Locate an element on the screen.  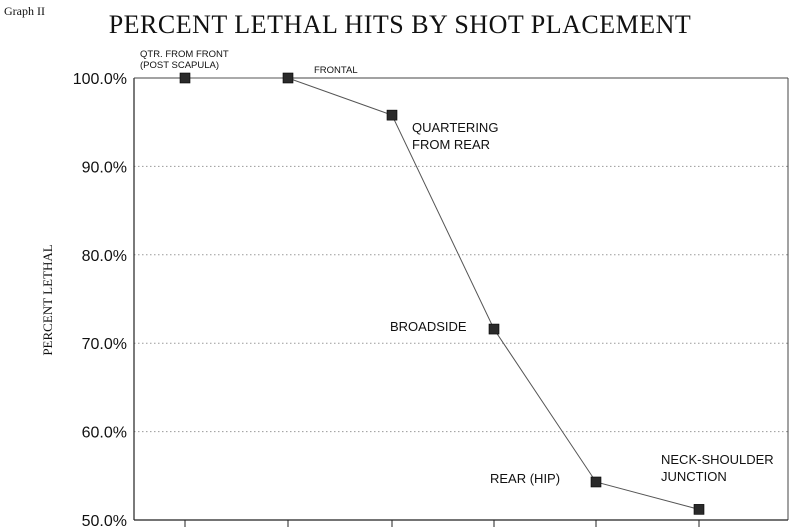
graph-tag: Graph II is located at coordinates (24, 11).